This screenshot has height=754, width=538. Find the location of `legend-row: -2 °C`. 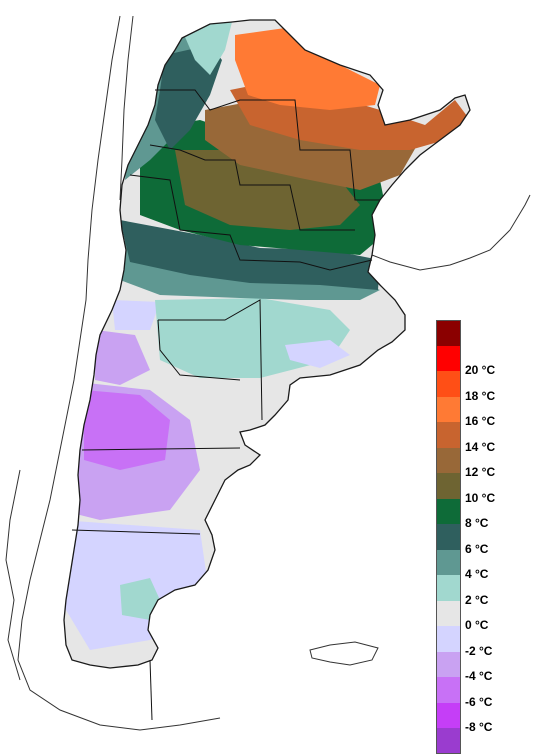

legend-row: -2 °C is located at coordinates (484, 642).